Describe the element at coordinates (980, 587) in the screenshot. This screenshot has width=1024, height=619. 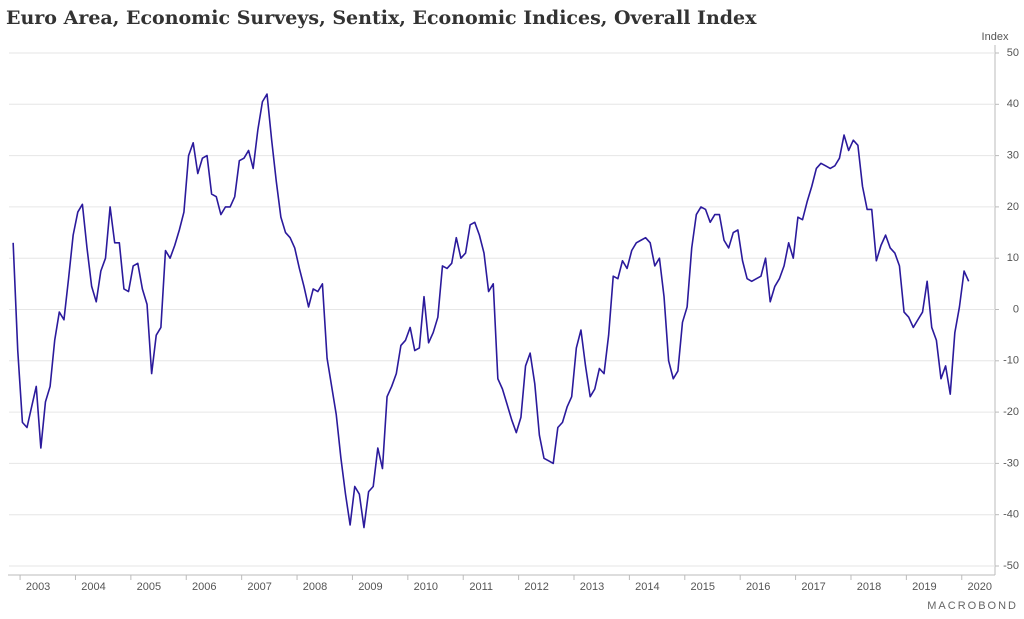
I see `x-tick-label: 2020` at that location.